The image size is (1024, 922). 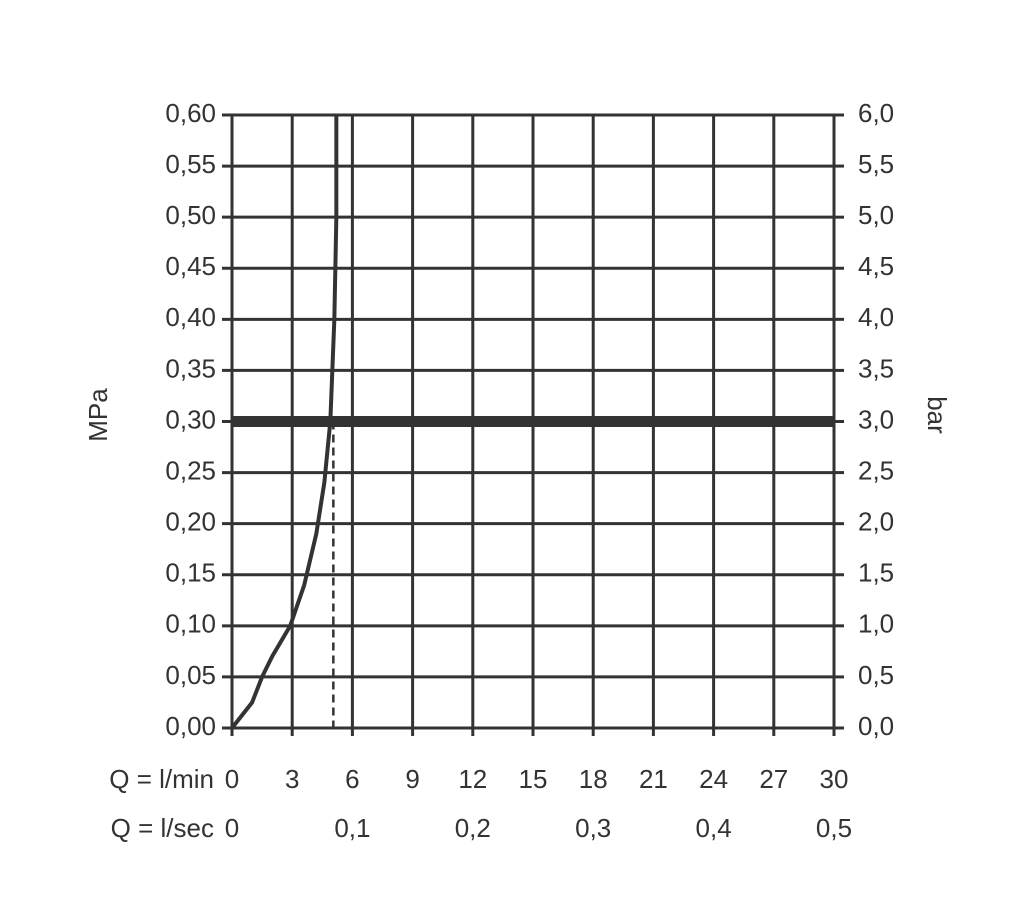 What do you see at coordinates (190, 419) in the screenshot?
I see `y-tick-label: 0,30` at bounding box center [190, 419].